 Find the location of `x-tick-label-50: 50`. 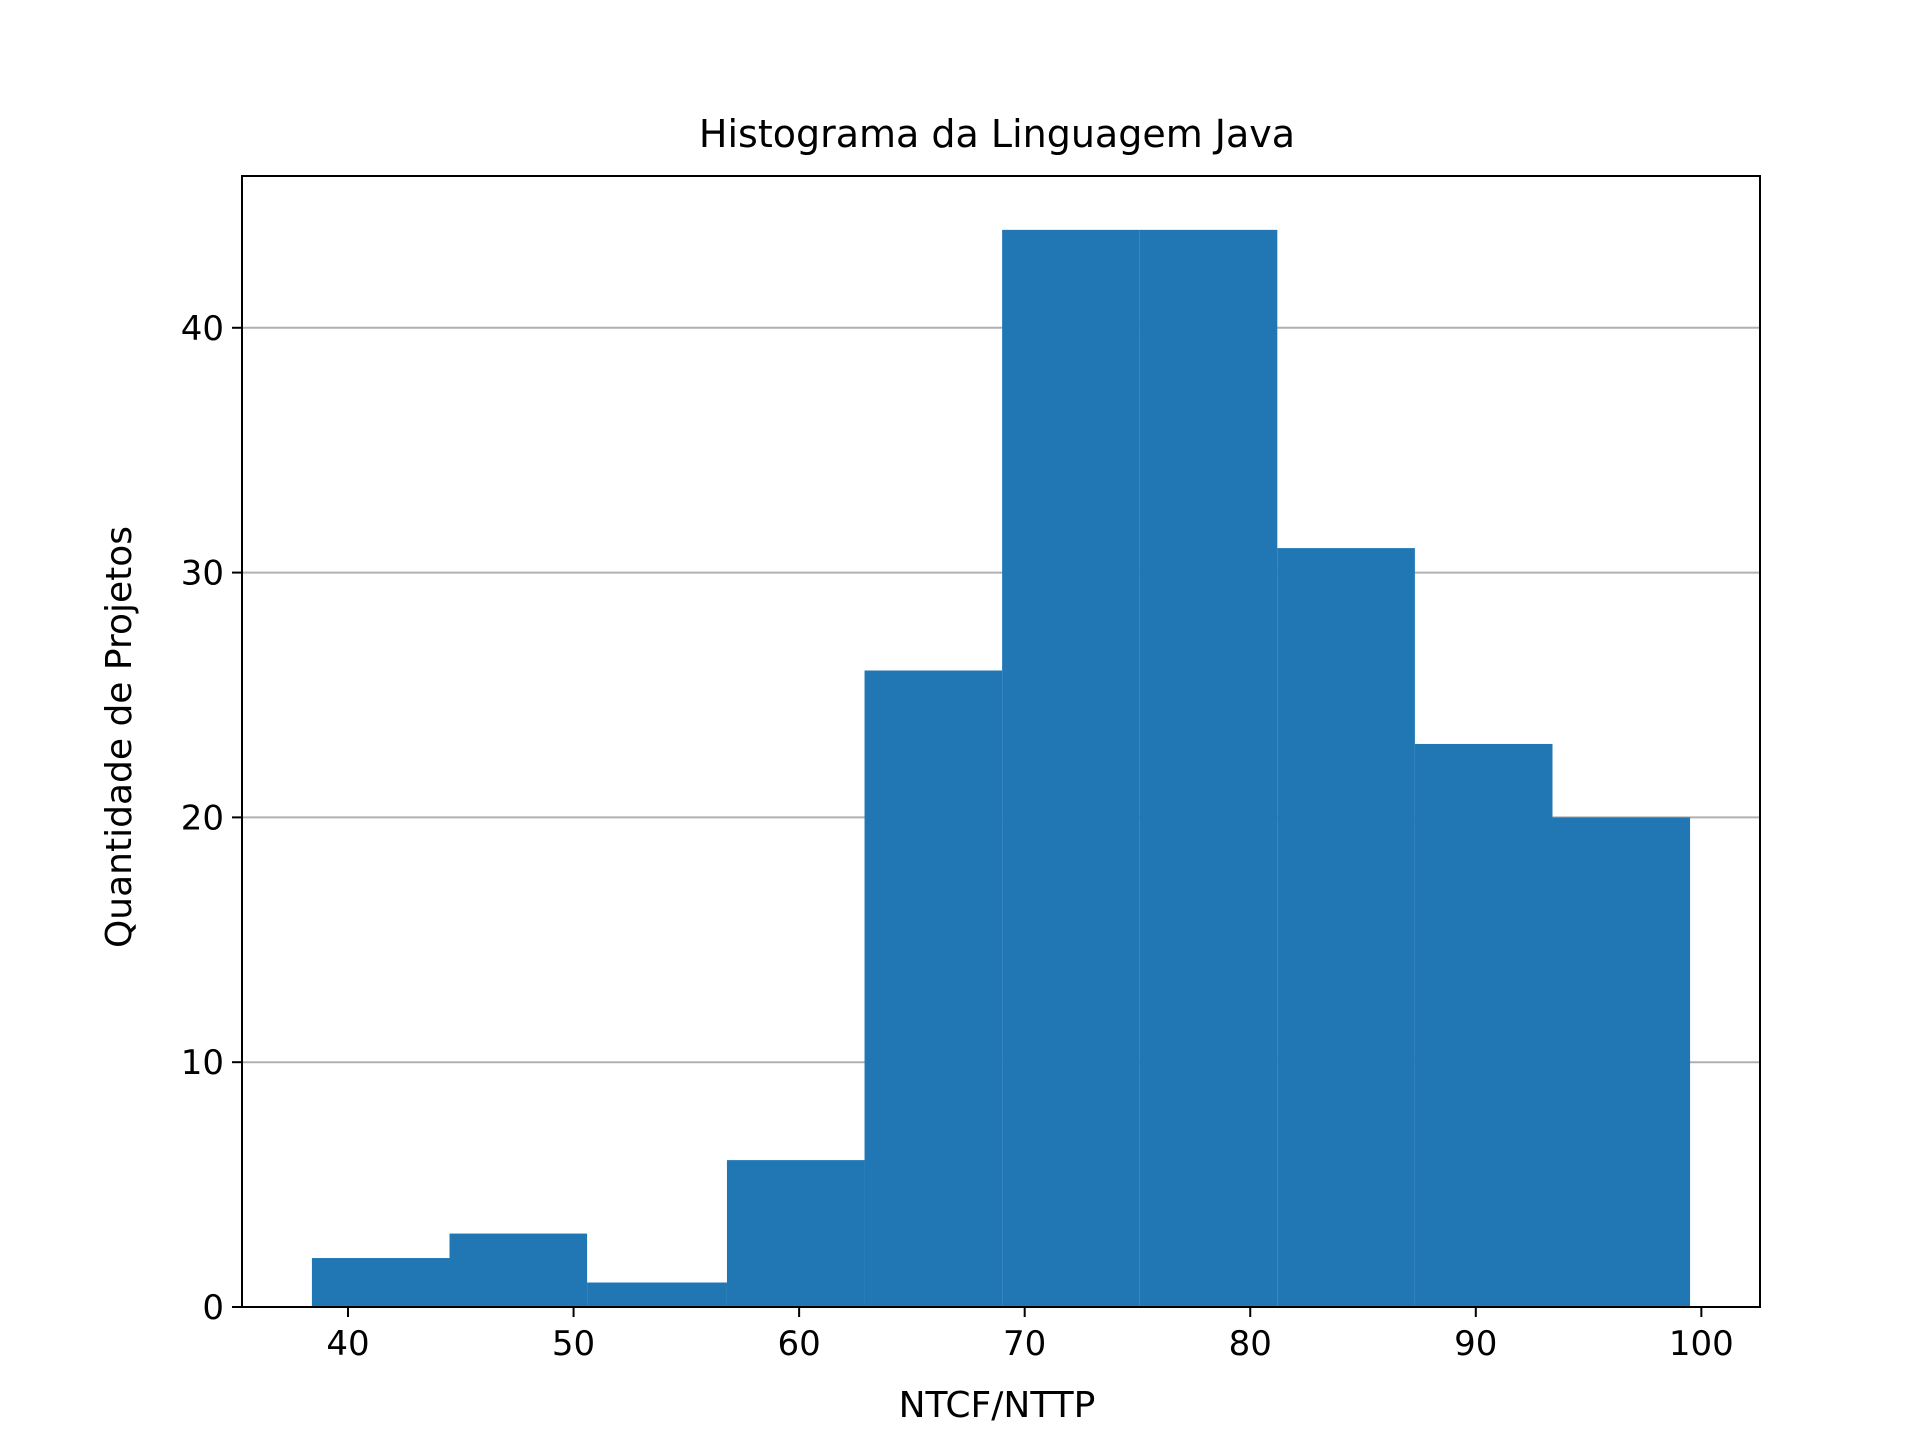

x-tick-label-50: 50 is located at coordinates (573, 1344).